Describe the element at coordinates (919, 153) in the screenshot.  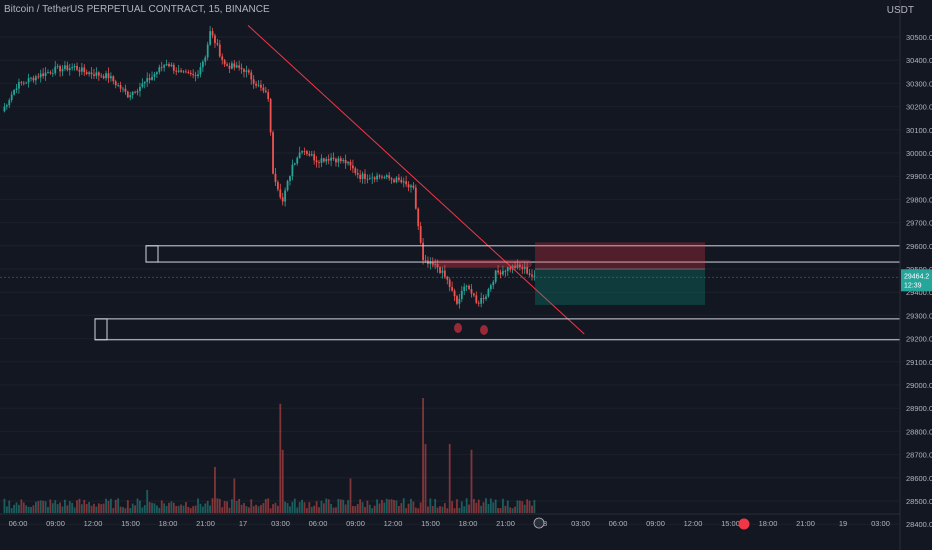
I see `price-tick-label: 30000.0` at that location.